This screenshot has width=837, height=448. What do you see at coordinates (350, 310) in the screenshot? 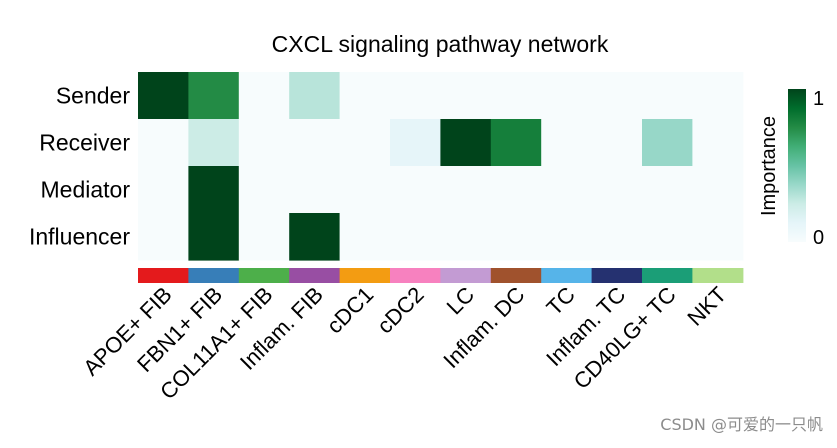
I see `column-label: cDC1` at bounding box center [350, 310].